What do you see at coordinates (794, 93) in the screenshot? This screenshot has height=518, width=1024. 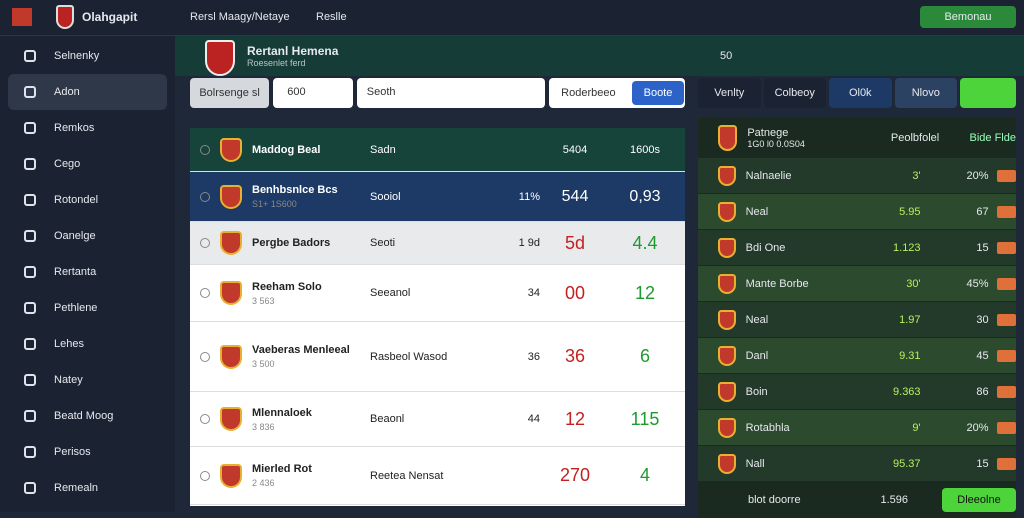 I see `side-tab: Colbeoy` at bounding box center [794, 93].